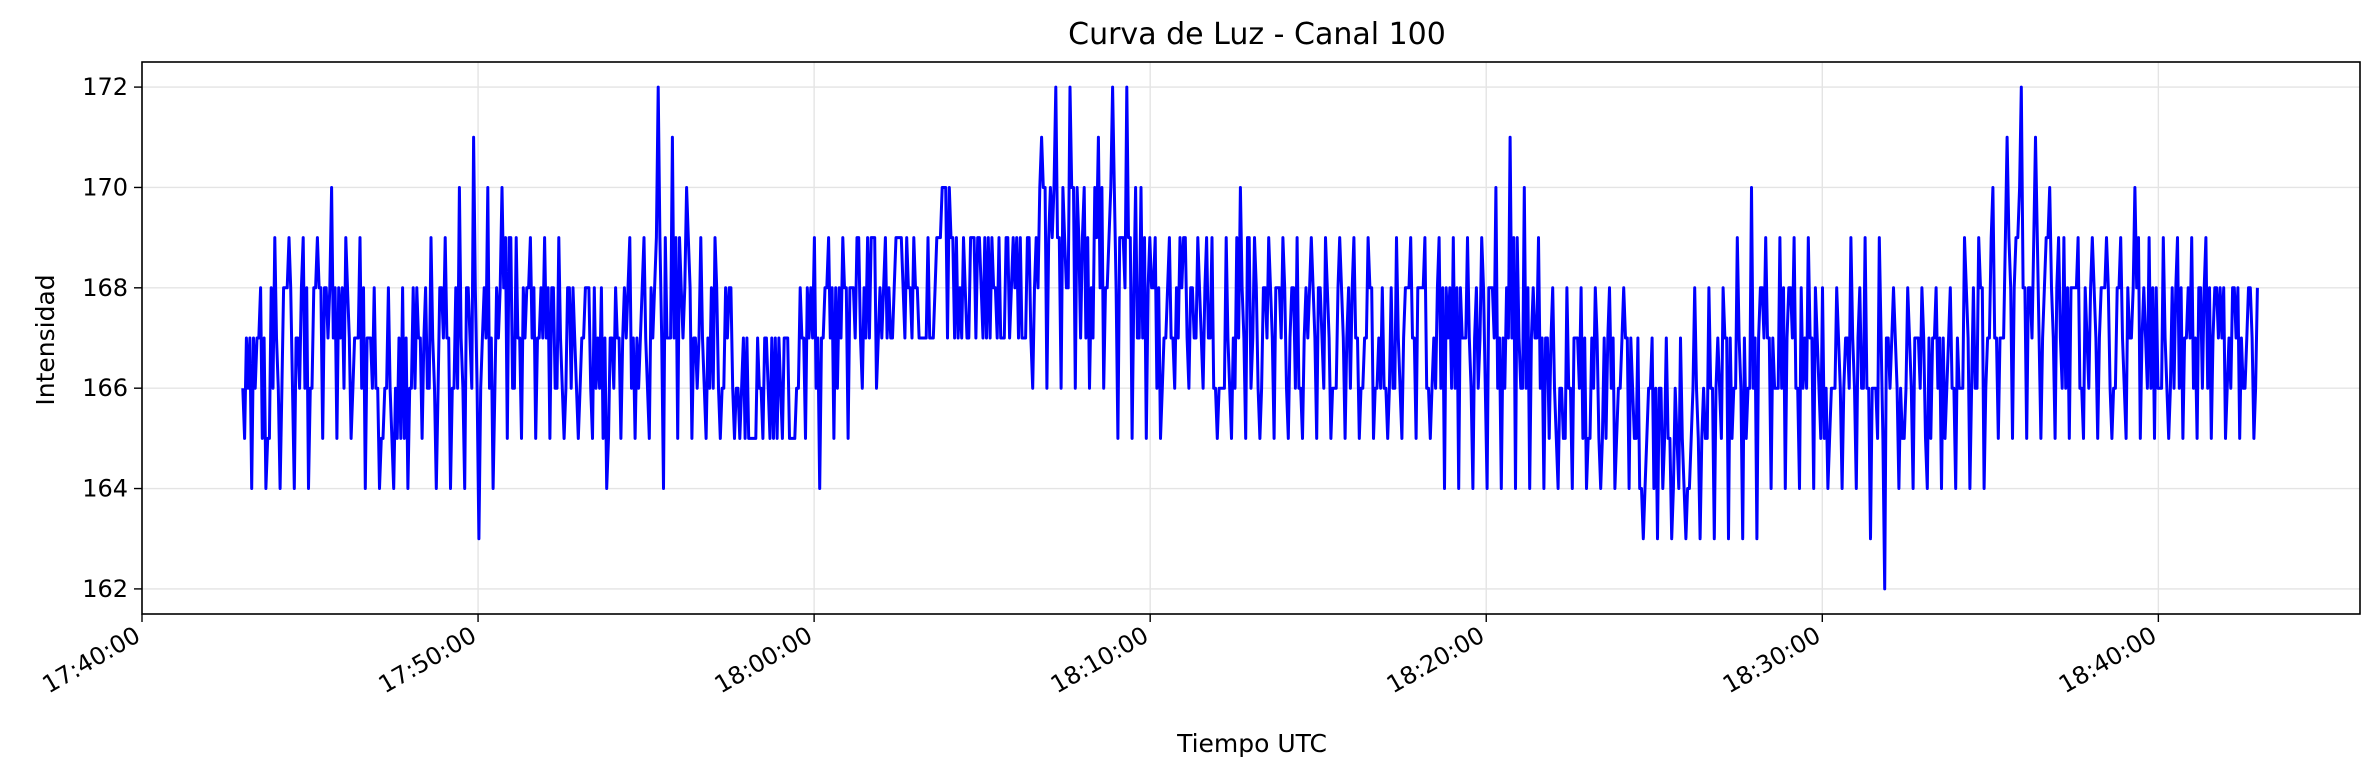 This screenshot has height=778, width=2380. Describe the element at coordinates (1435, 660) in the screenshot. I see `x-tick-label: 18:20:00` at that location.